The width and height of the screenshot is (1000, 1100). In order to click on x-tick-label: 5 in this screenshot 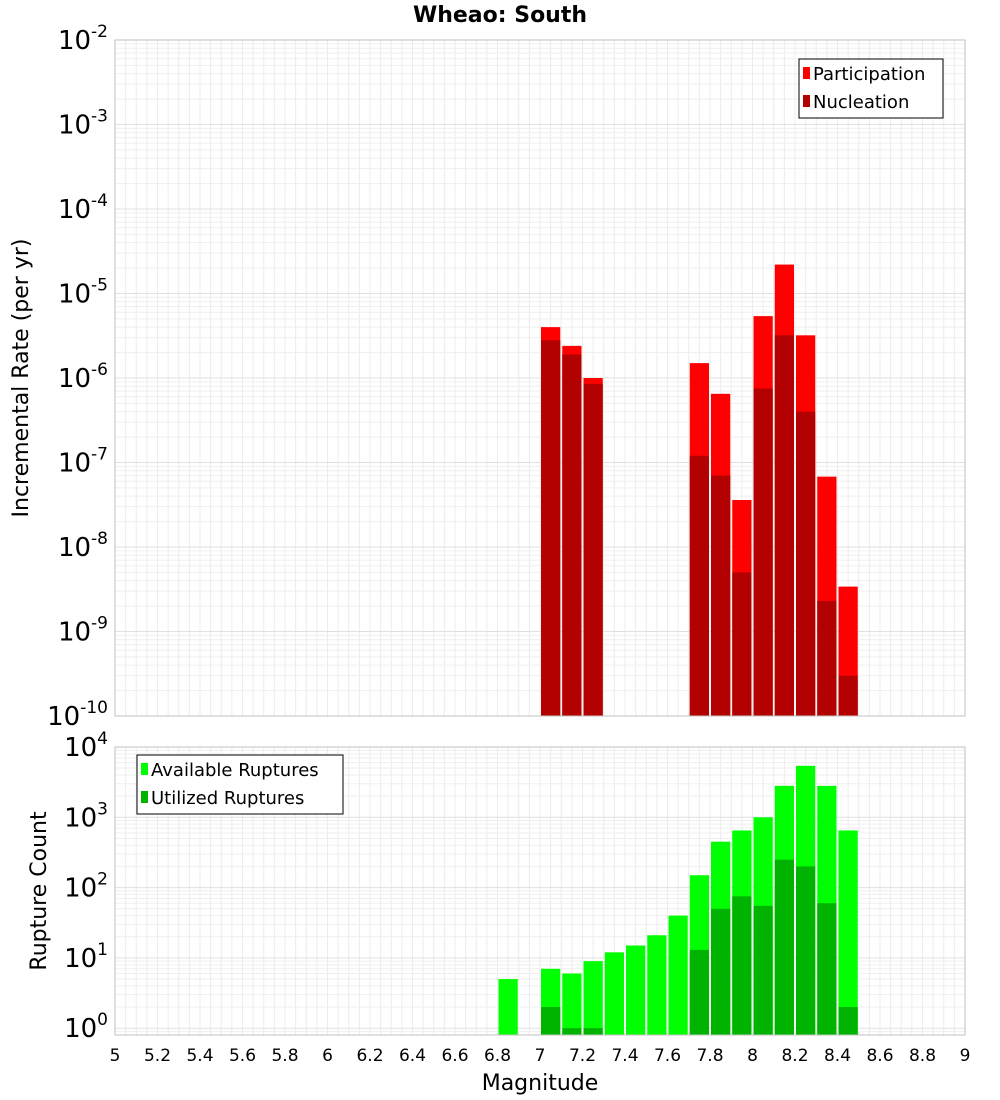, I will do `click(115, 1056)`.